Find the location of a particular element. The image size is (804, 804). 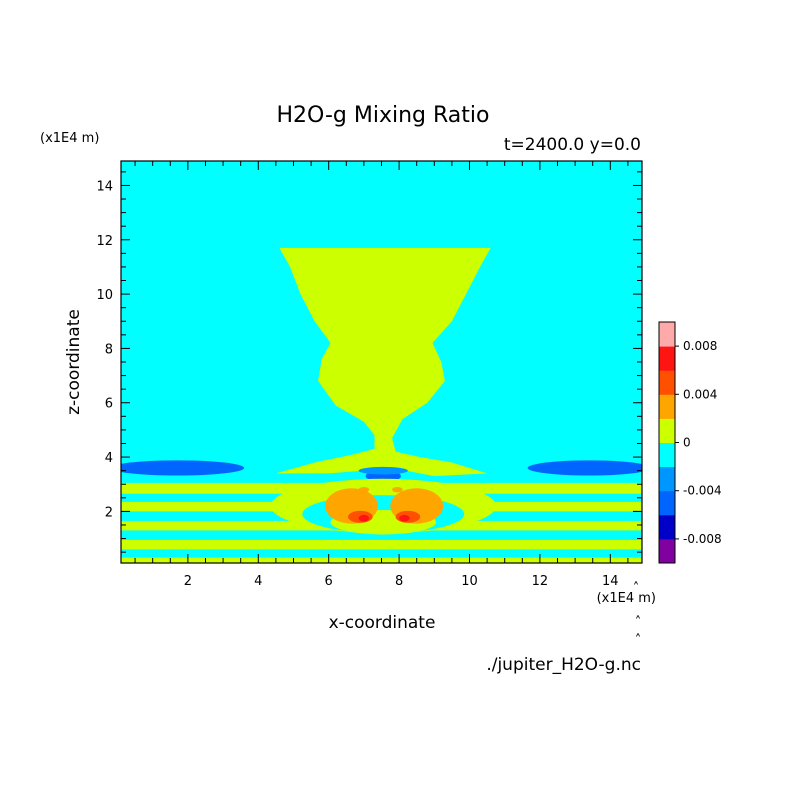

chart-subtitle: t=2400.0 y=0.0 is located at coordinates (572, 145).